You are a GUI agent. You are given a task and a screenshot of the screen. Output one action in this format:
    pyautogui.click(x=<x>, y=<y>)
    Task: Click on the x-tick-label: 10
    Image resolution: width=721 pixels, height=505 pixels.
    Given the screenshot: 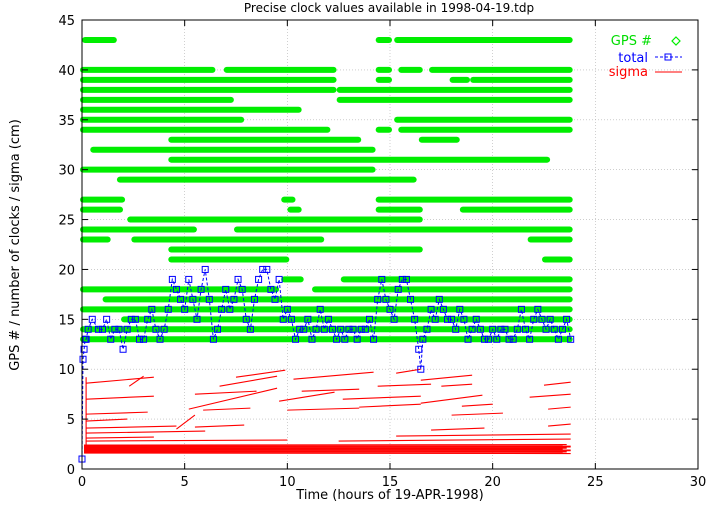 What is the action you would take?
    pyautogui.click(x=287, y=482)
    